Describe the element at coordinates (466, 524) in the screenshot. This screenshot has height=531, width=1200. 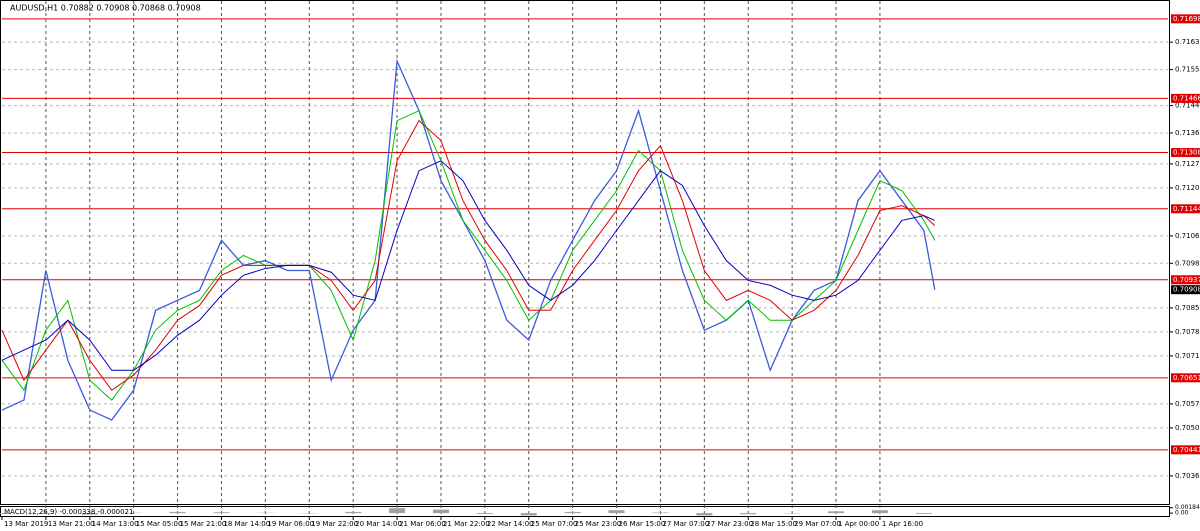
I see `x-tick-label: 21 Mar 22:00` at that location.